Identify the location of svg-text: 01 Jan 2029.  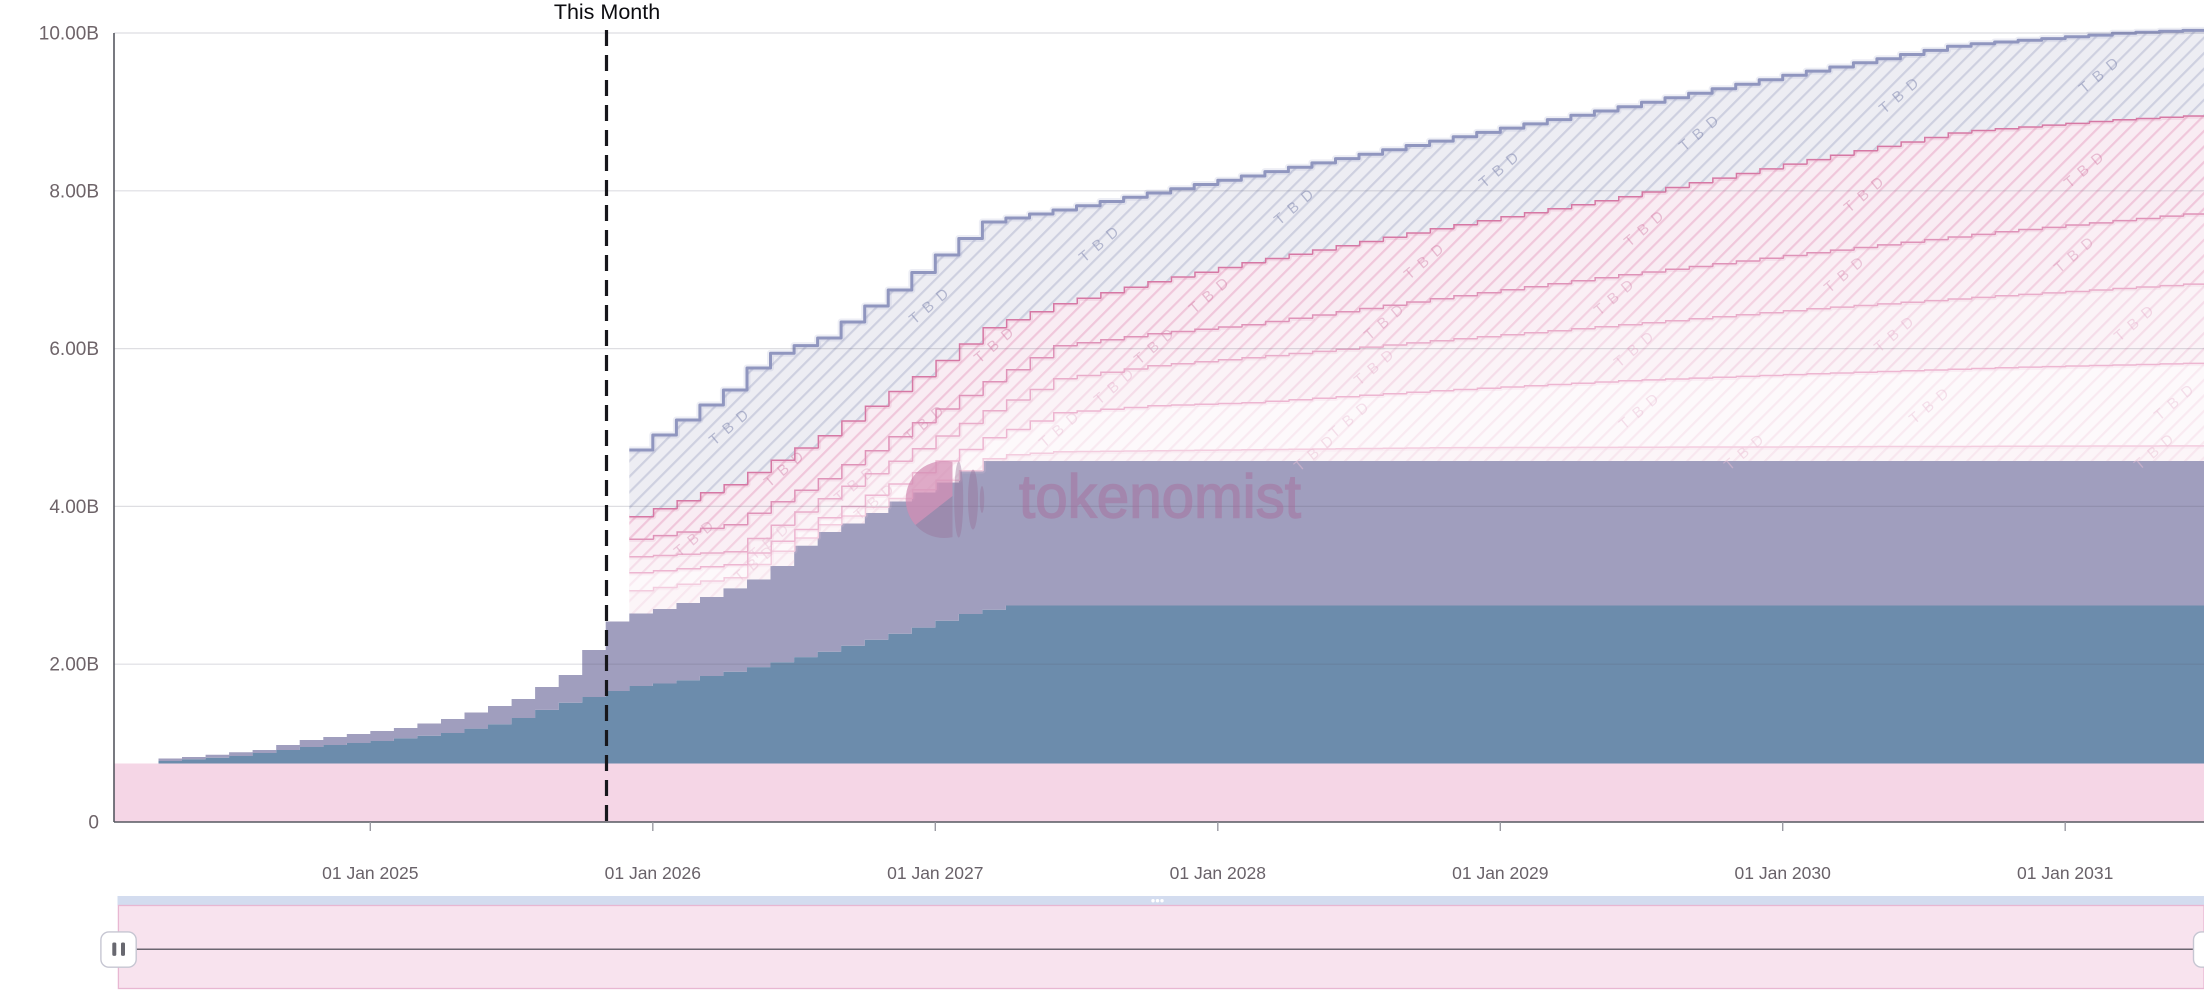
(1500, 873).